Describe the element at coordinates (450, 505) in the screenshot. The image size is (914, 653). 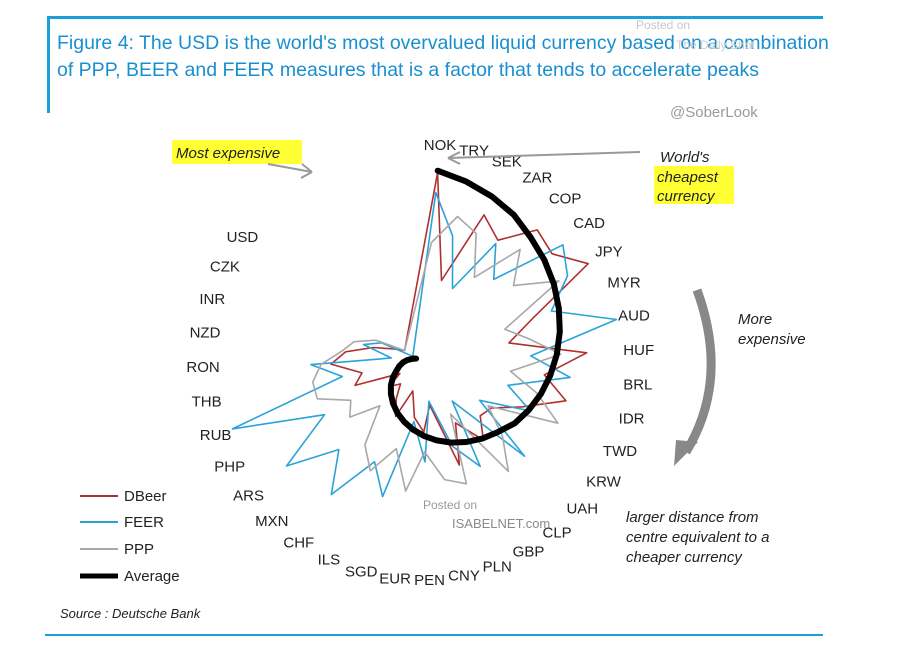
I see `watermark-posted-on-center: Posted on` at that location.